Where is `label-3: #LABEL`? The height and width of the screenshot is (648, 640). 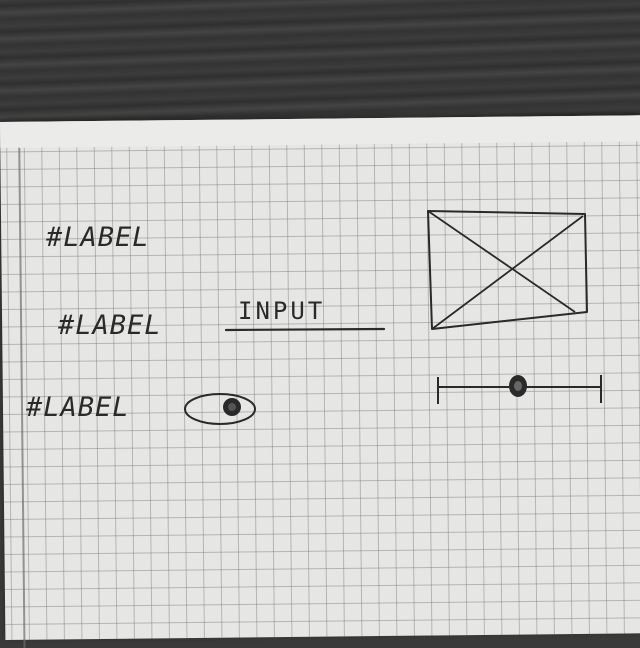
label-3: #LABEL is located at coordinates (78, 407).